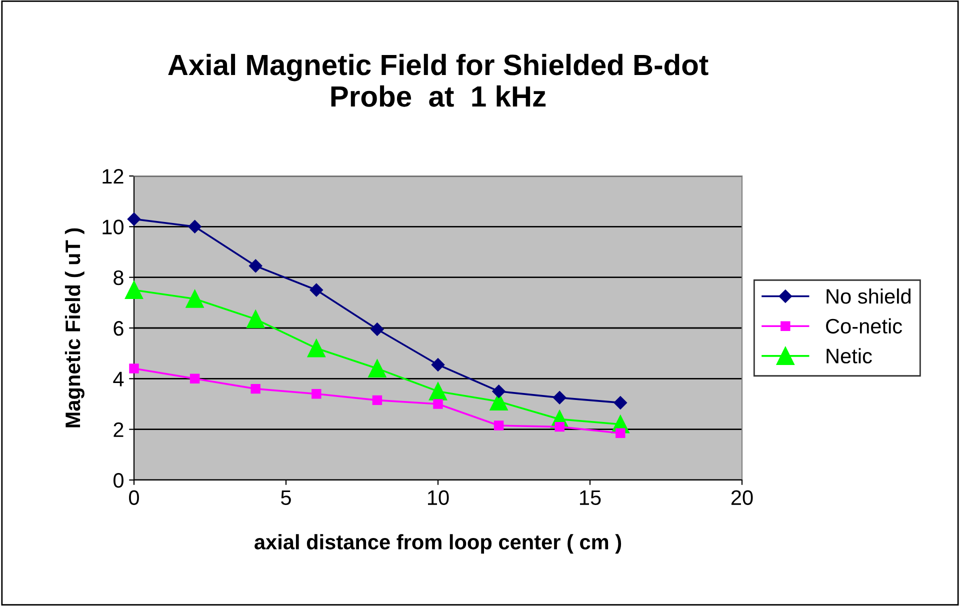 The width and height of the screenshot is (960, 606). I want to click on x-tick-label: 0, so click(134, 498).